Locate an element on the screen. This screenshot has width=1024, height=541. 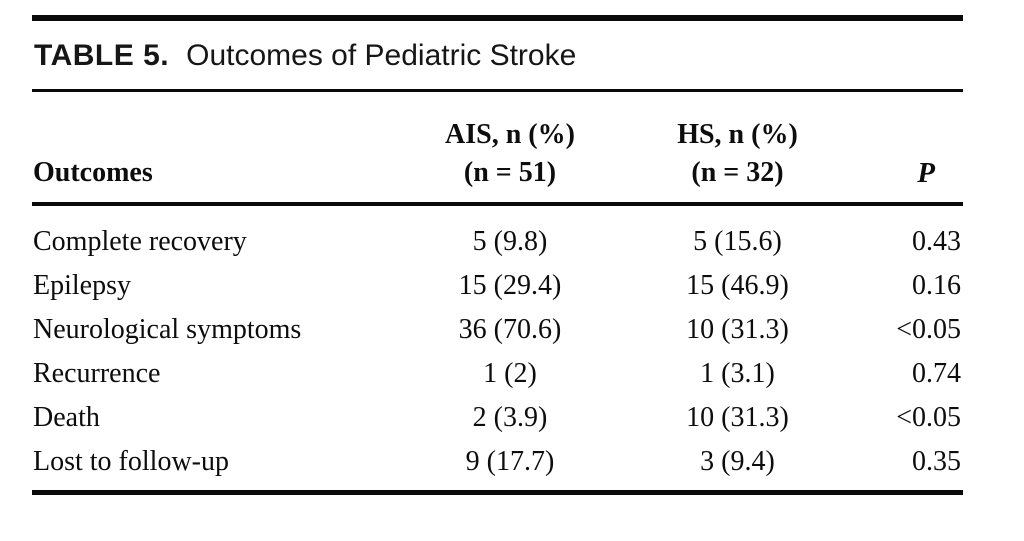
hs-cell: 1 (3.1) is located at coordinates (737, 373).